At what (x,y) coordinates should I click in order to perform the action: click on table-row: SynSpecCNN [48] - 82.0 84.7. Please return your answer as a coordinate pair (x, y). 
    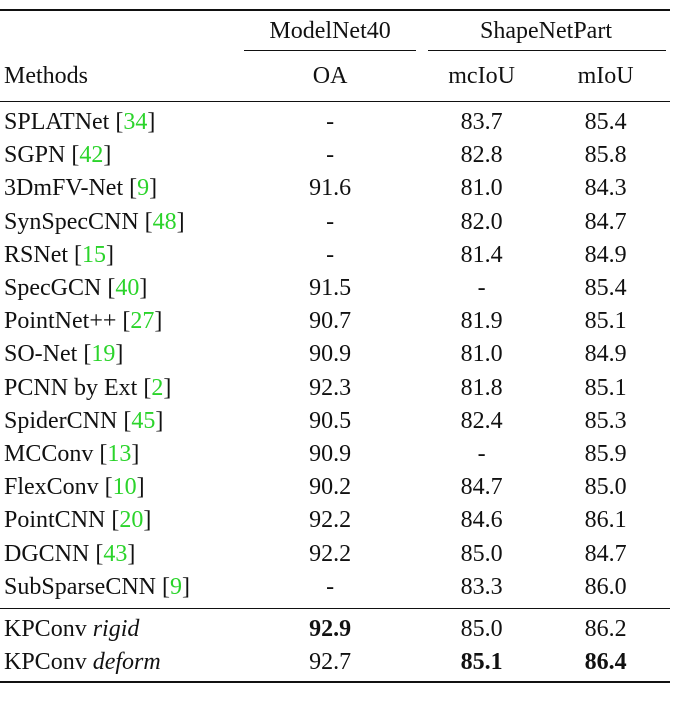
    Looking at the image, I should click on (335, 222).